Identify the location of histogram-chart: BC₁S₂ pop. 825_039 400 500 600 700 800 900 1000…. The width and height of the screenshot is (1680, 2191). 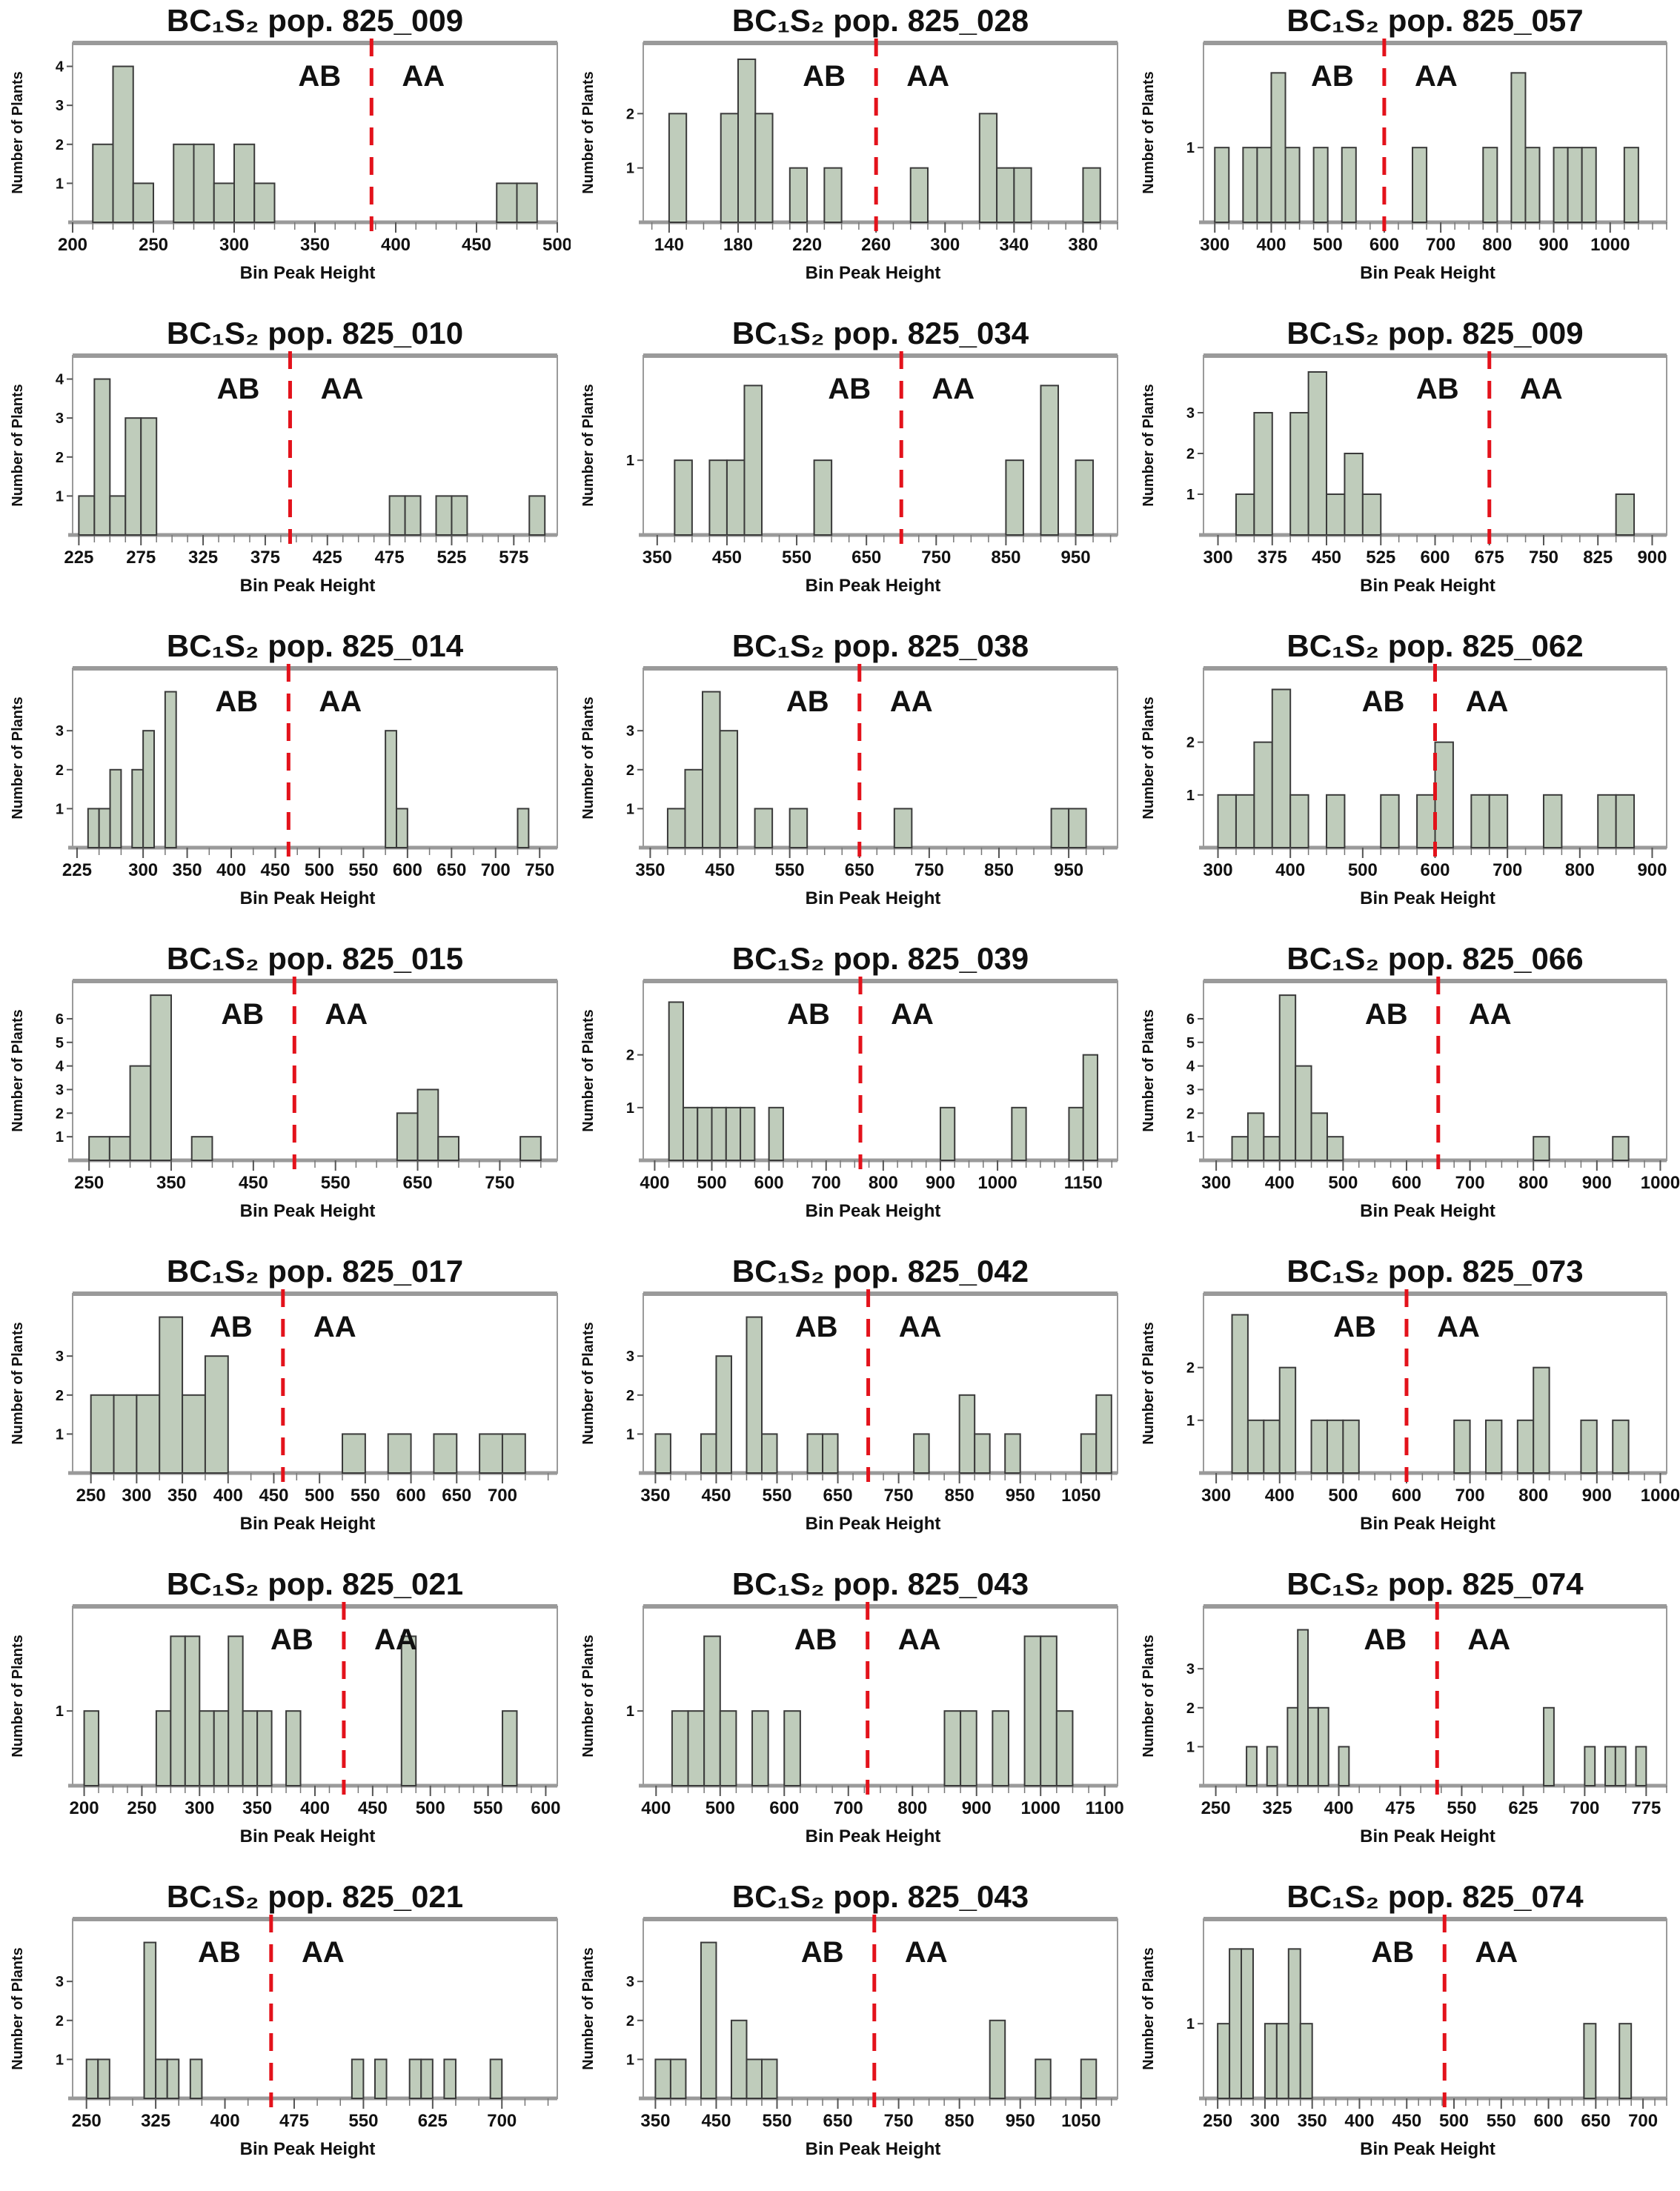
(849, 1081).